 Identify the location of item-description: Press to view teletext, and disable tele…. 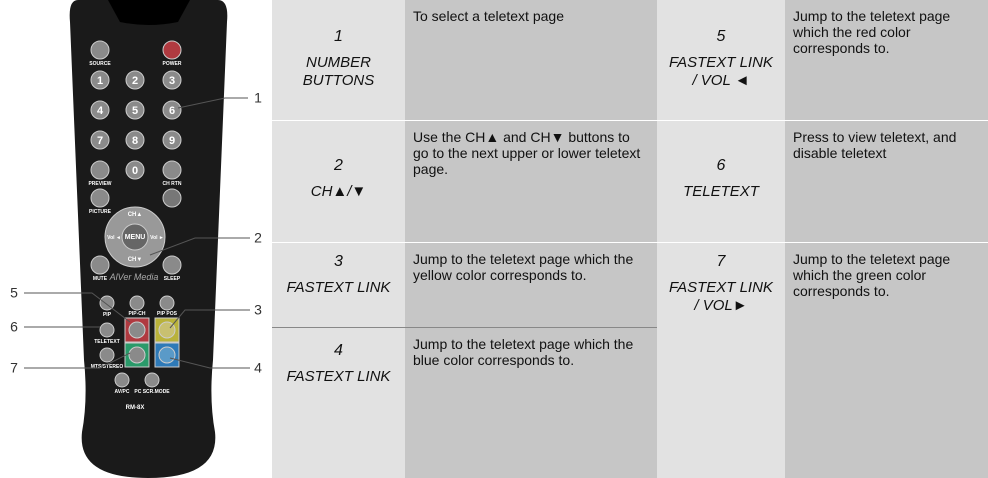
(886, 181).